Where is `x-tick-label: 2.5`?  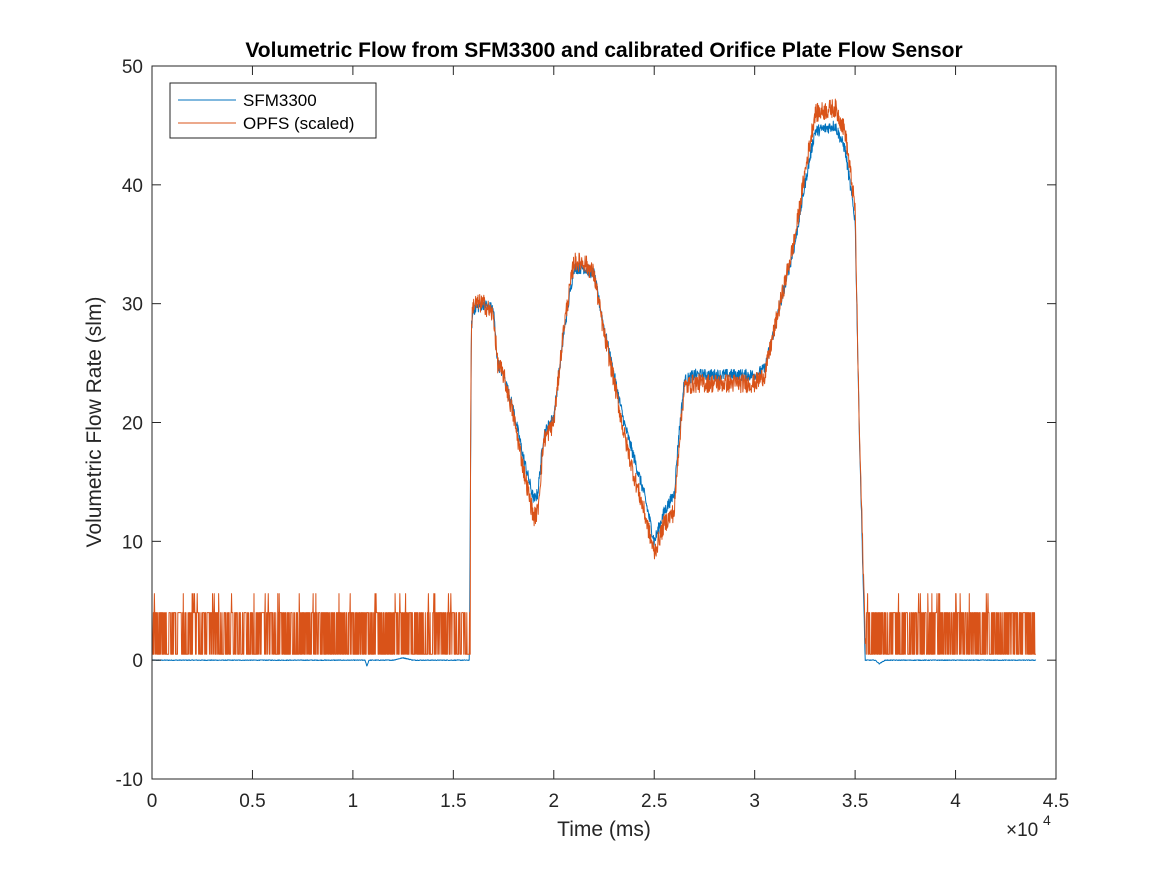
x-tick-label: 2.5 is located at coordinates (654, 801).